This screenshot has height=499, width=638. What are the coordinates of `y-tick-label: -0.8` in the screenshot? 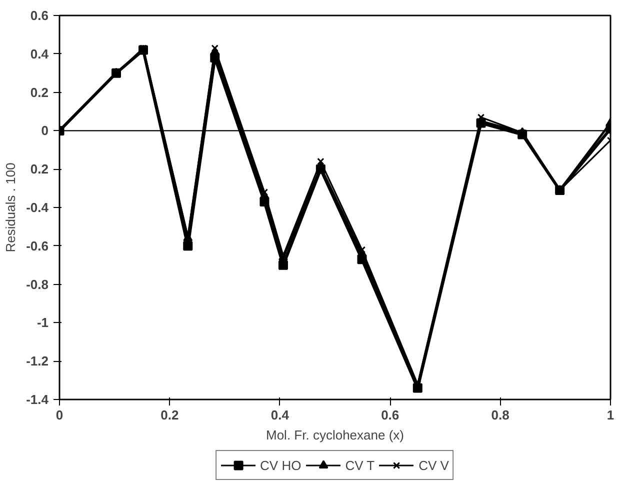 It's located at (37, 284).